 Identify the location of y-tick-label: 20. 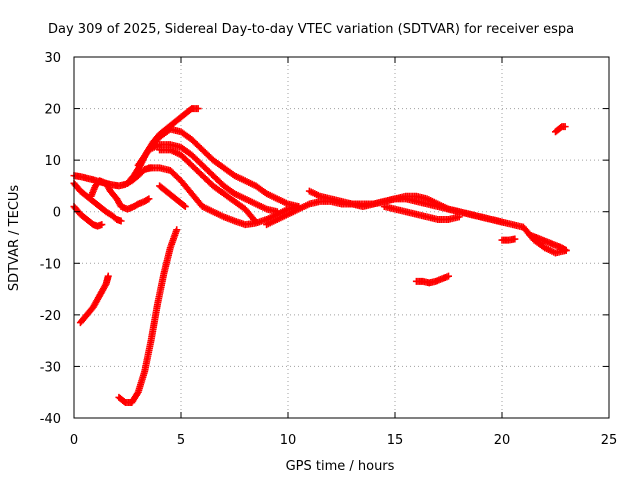
(52, 110).